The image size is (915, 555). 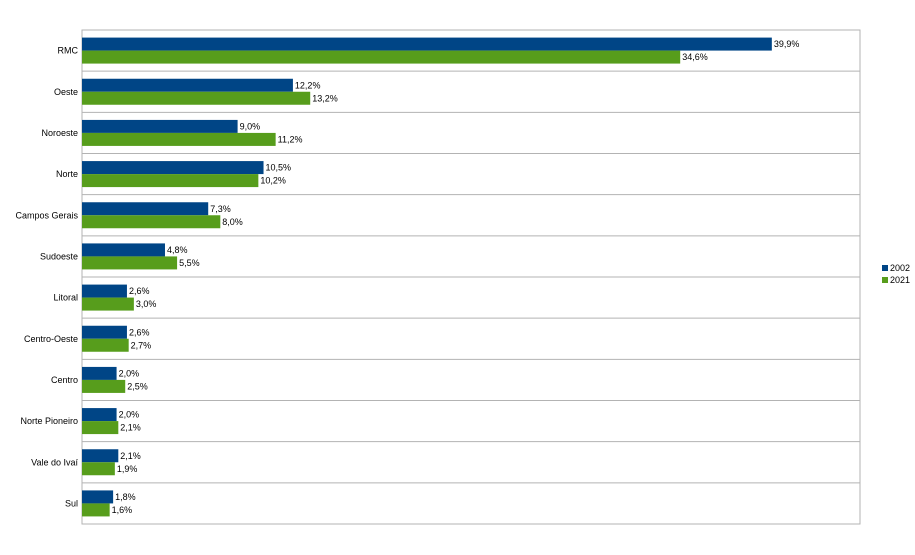 I want to click on category-label: Oeste, so click(x=66, y=92).